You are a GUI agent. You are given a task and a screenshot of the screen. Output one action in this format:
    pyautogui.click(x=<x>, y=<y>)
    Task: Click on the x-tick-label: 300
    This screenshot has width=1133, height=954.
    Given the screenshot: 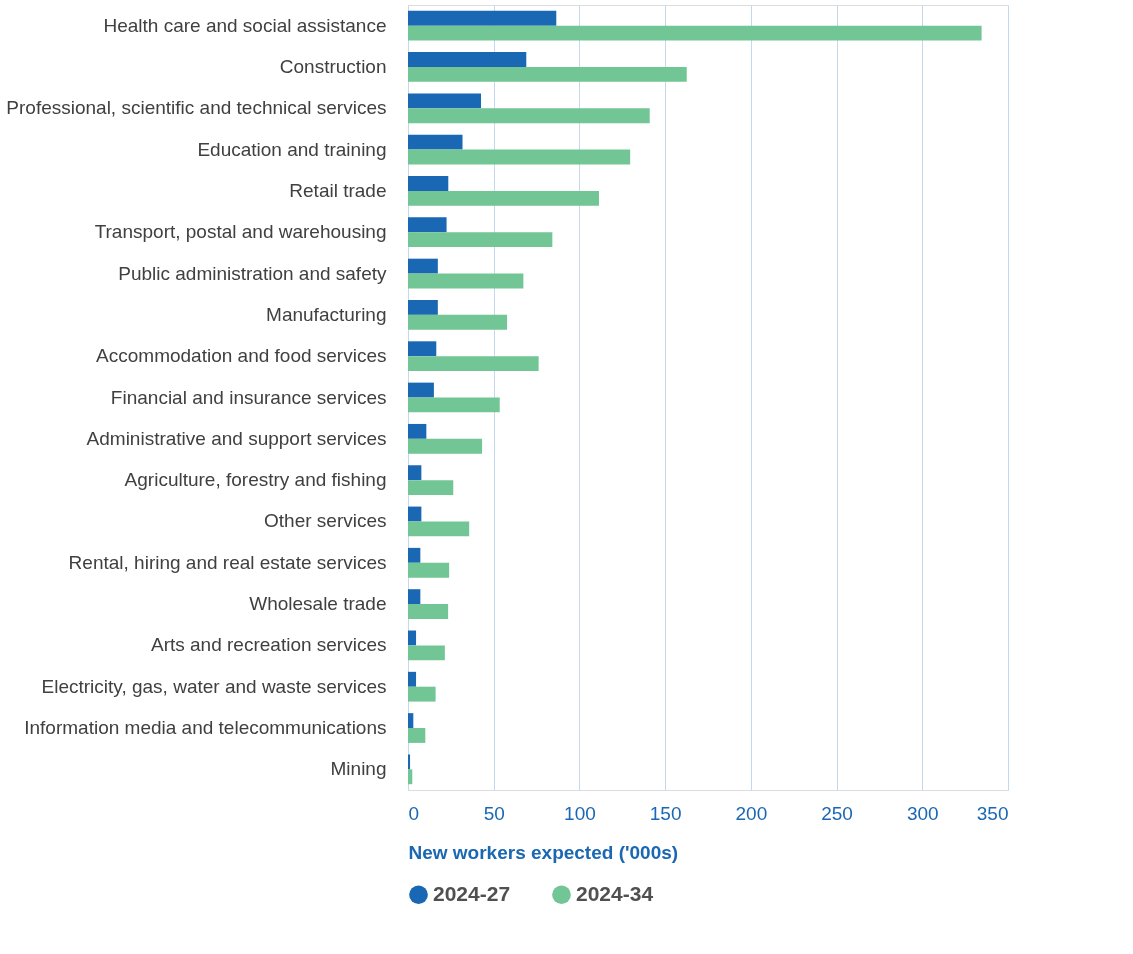 What is the action you would take?
    pyautogui.click(x=922, y=813)
    